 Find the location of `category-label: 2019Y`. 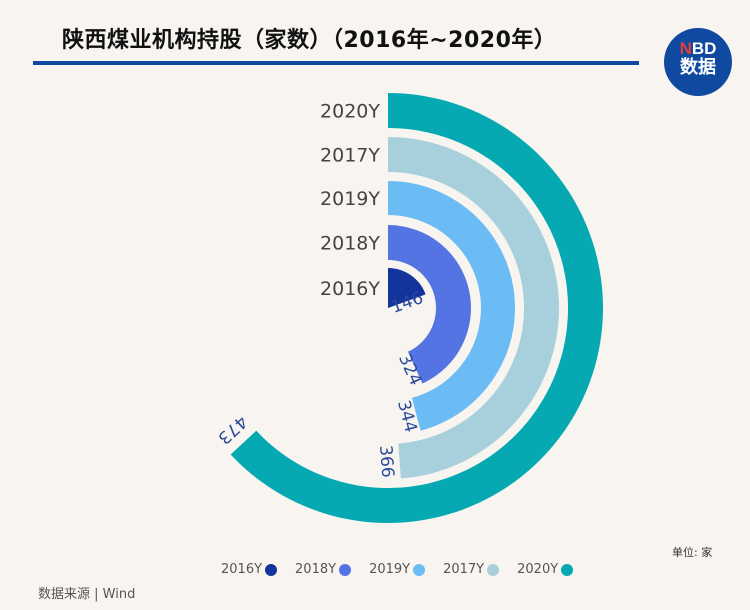

category-label: 2019Y is located at coordinates (350, 199).